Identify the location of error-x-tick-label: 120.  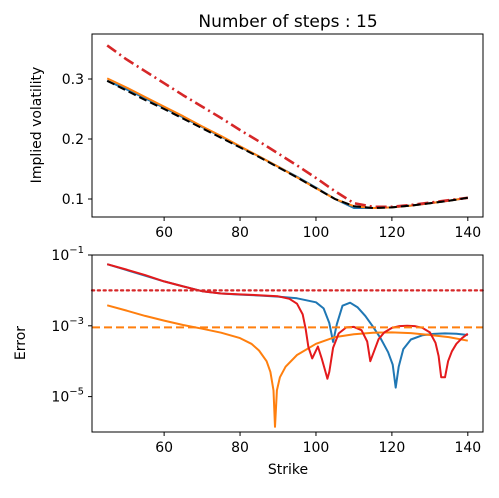
(392, 448).